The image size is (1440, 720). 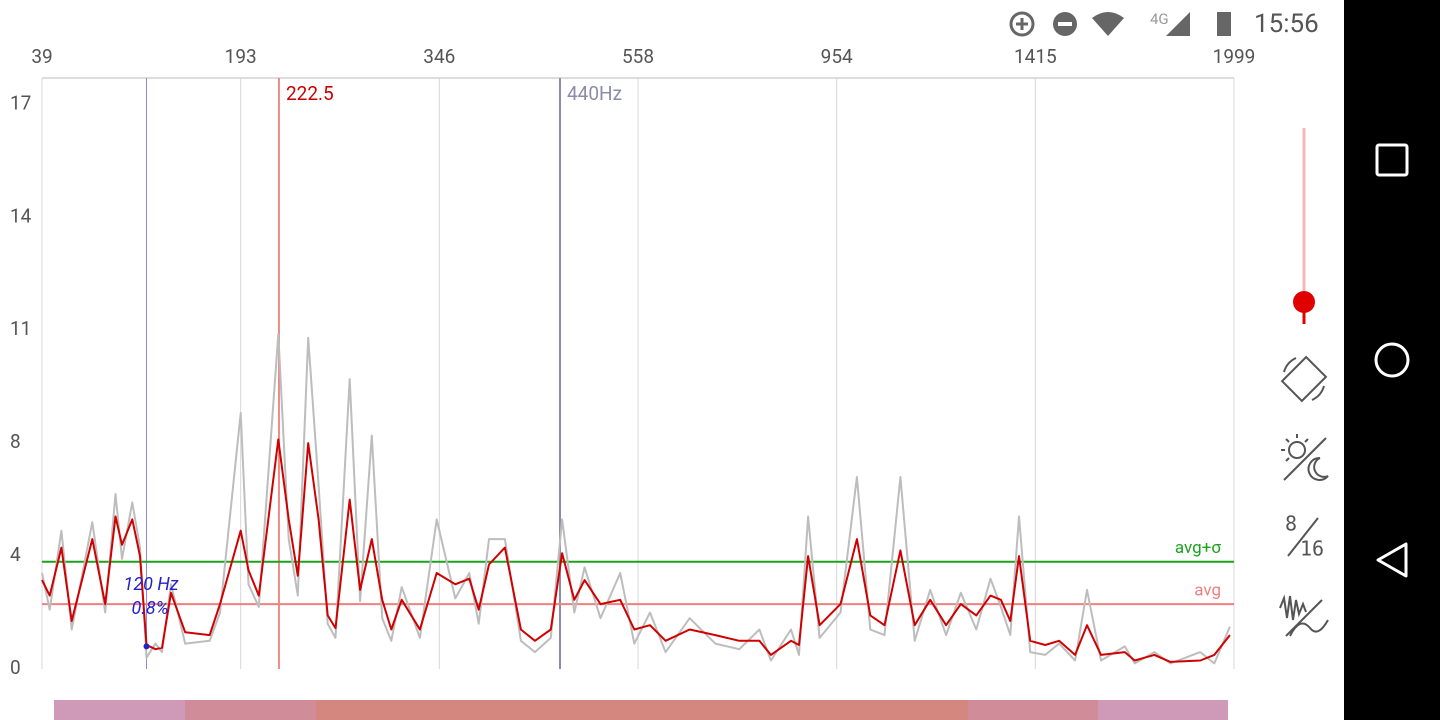 I want to click on fft-top: 8, so click(x=1291, y=524).